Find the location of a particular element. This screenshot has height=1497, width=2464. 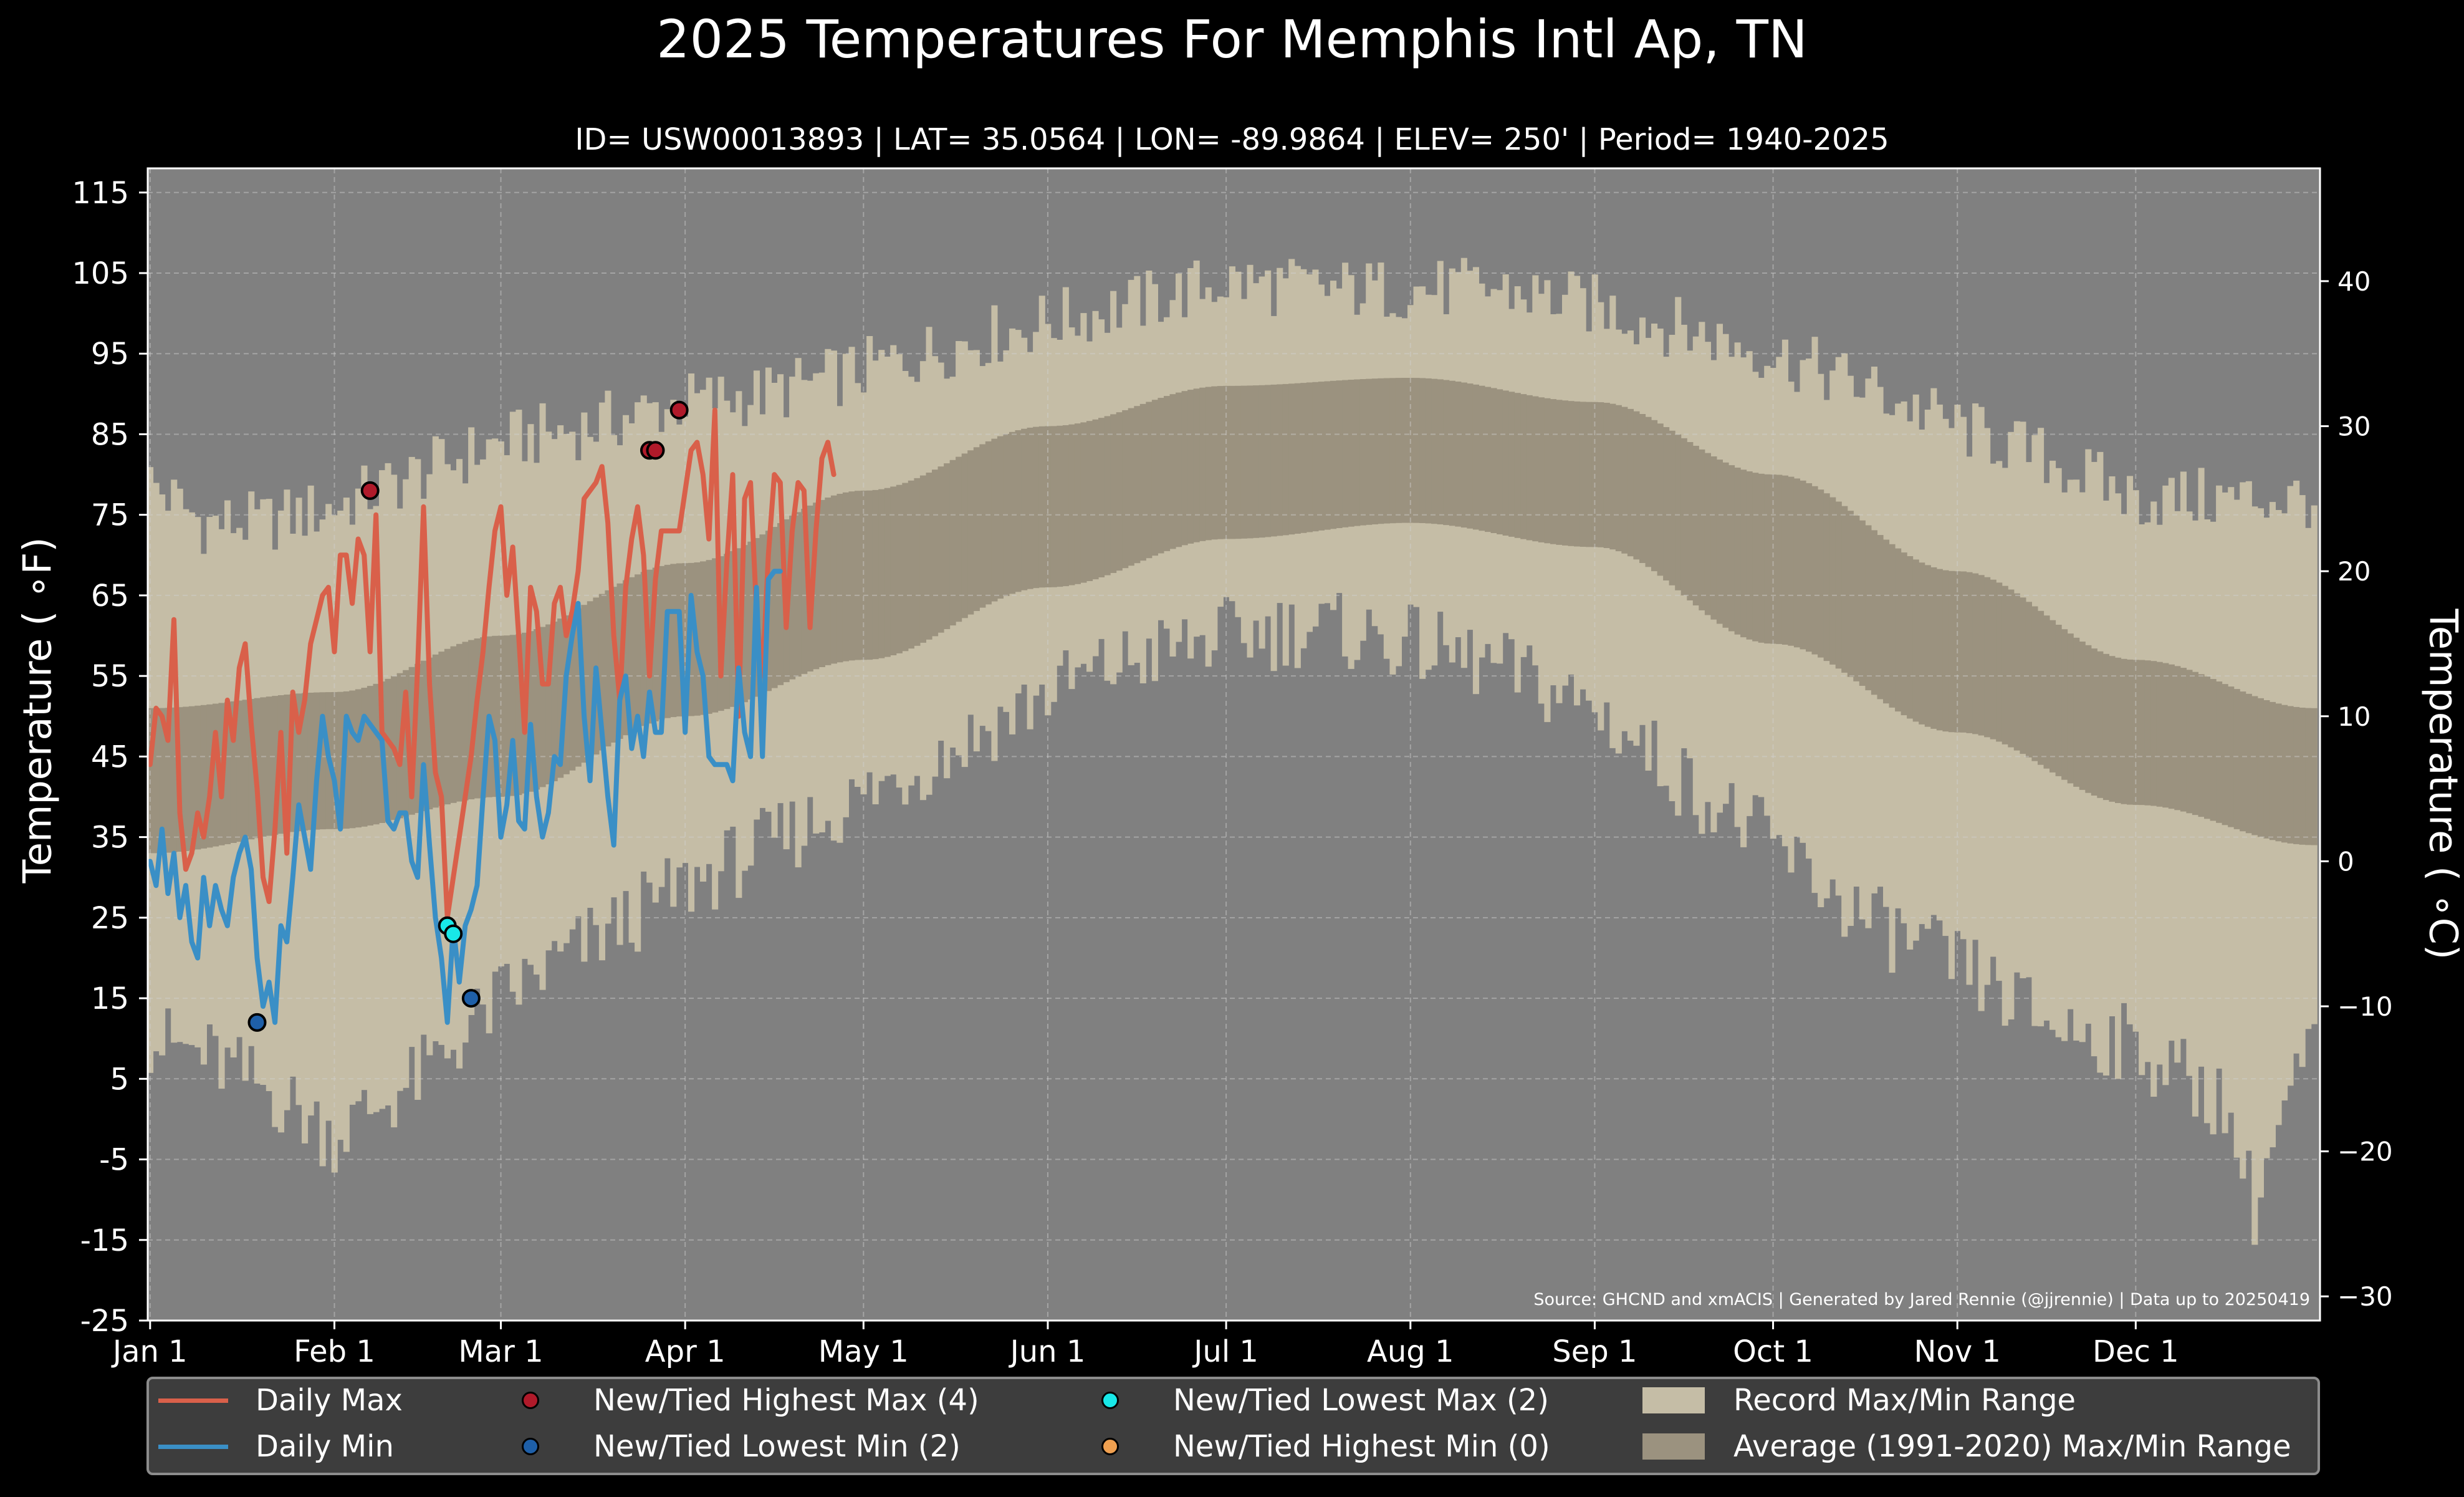

y-tick-label-right: 30 is located at coordinates (2354, 427).